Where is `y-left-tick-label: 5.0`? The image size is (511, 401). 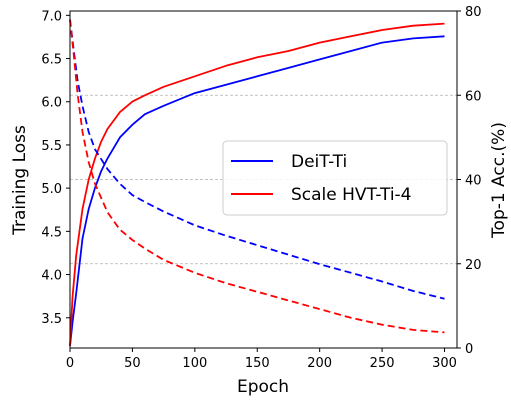
y-left-tick-label: 5.0 is located at coordinates (51, 189).